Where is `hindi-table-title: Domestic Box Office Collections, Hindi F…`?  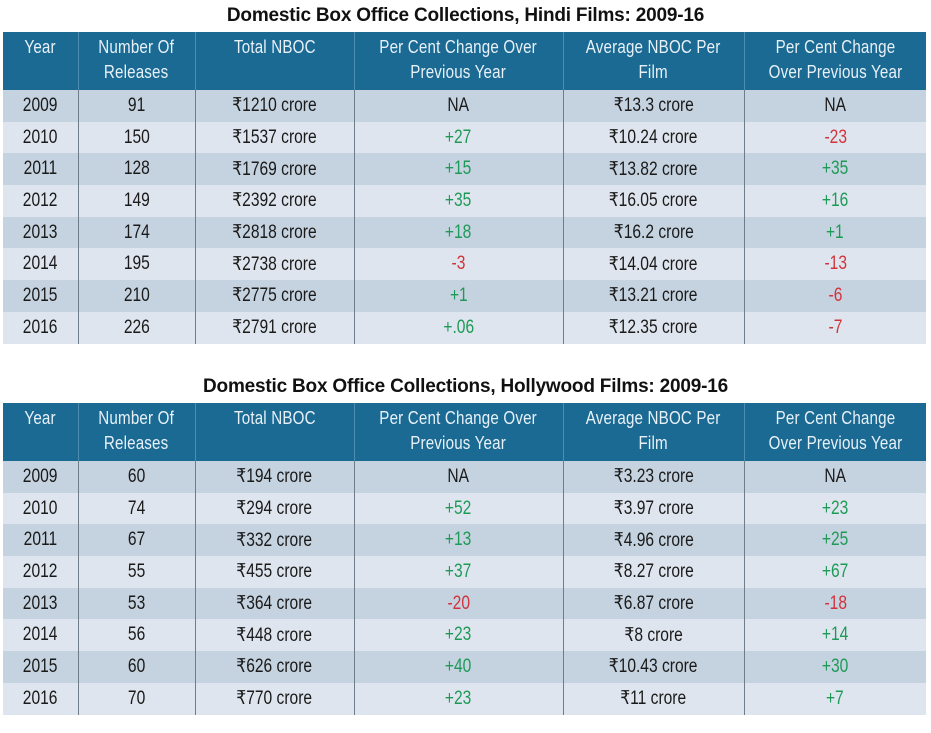
hindi-table-title: Domestic Box Office Collections, Hindi F… is located at coordinates (465, 15).